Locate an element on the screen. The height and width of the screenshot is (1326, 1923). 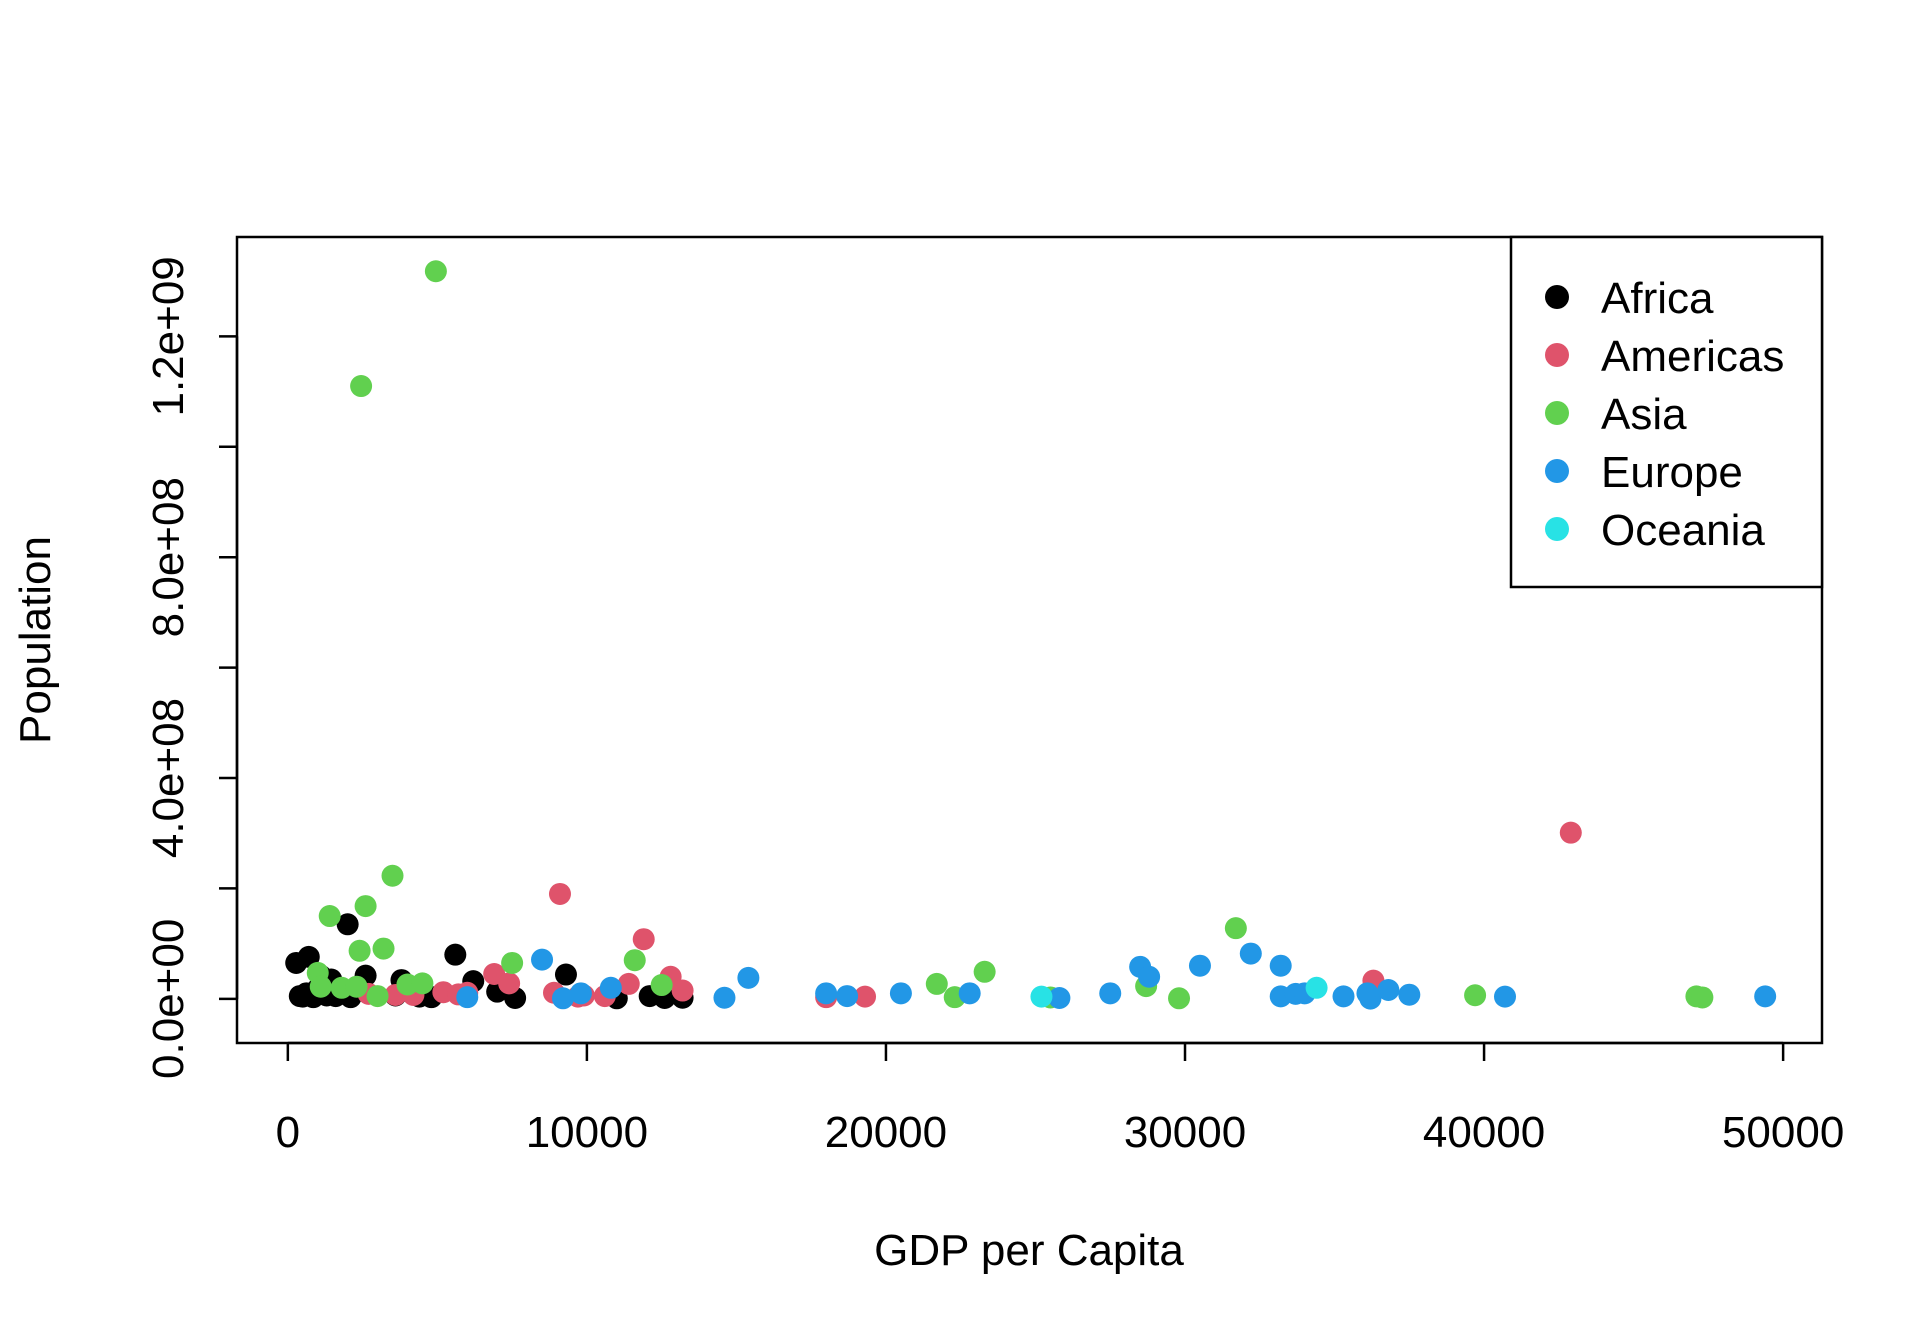
series-americas is located at coordinates (969, 915).